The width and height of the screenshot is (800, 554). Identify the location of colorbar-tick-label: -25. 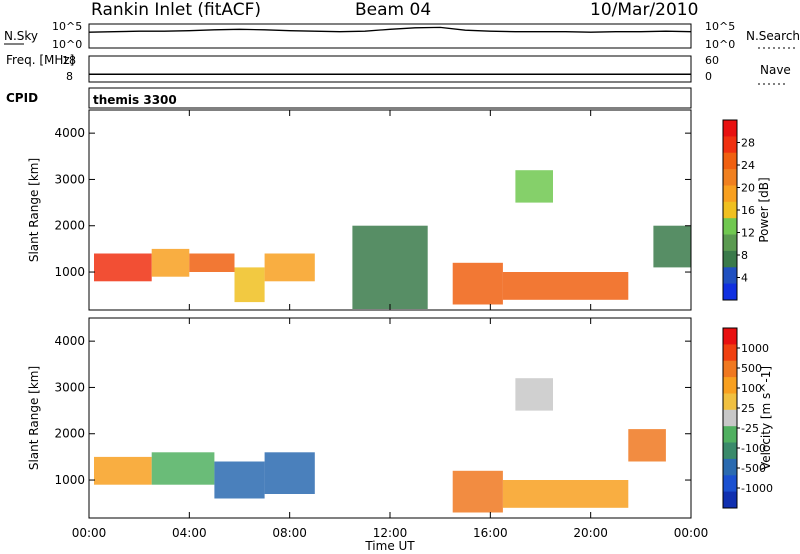
(750, 428).